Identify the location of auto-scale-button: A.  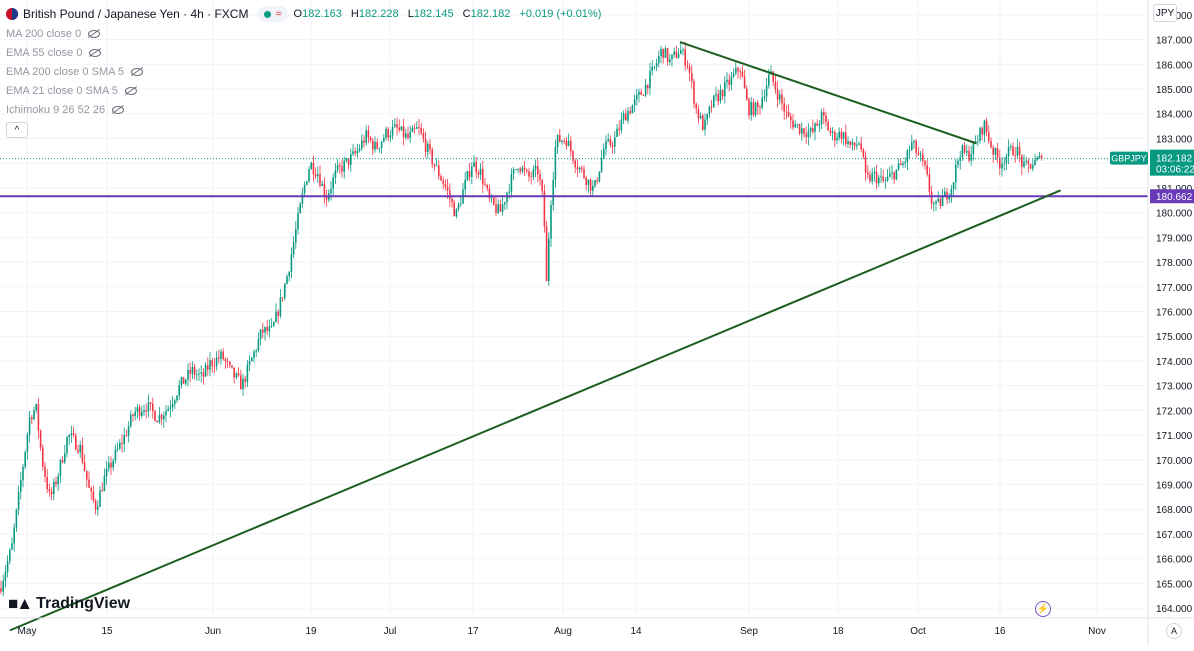
(1174, 631).